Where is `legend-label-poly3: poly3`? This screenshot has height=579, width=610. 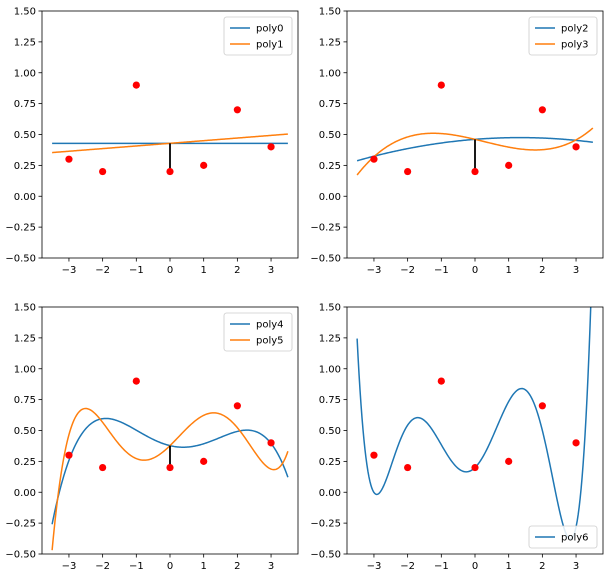 legend-label-poly3: poly3 is located at coordinates (575, 45).